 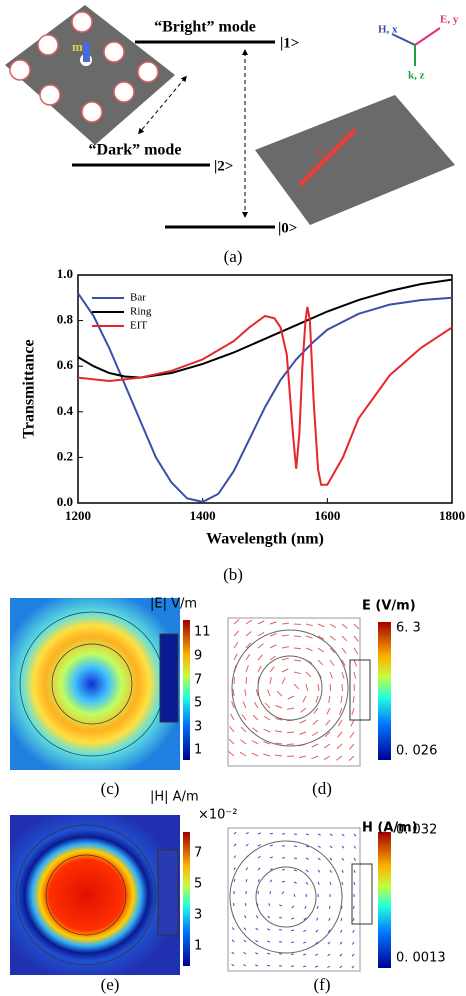 I want to click on p-label: p, so click(x=321, y=151).